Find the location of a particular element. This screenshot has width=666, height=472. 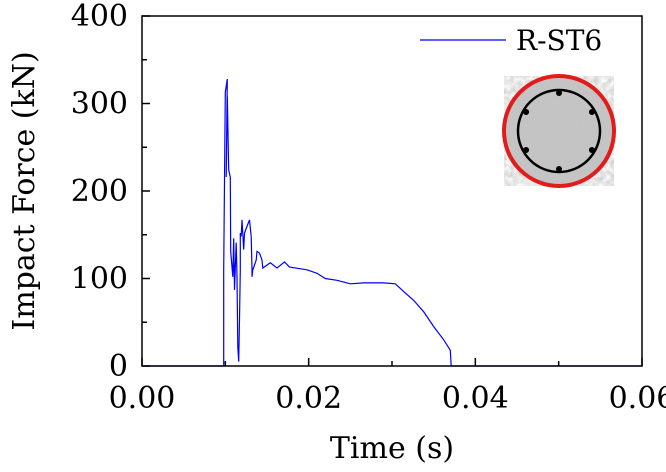

cross-section-inset is located at coordinates (559, 131).